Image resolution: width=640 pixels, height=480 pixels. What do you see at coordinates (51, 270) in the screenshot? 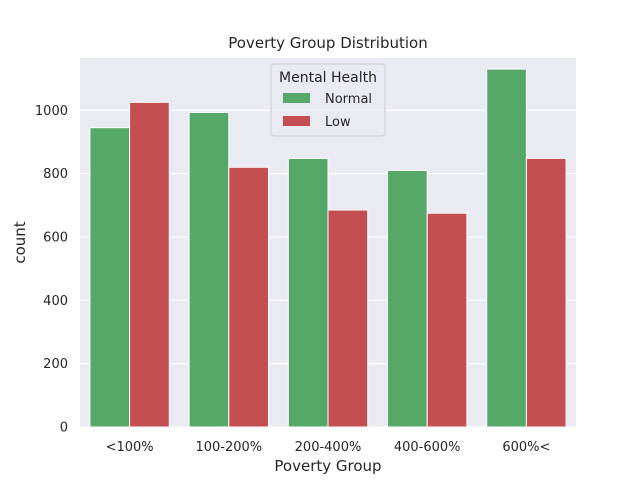
I see `y-axis: 0 200 400 600 800 1000` at bounding box center [51, 270].